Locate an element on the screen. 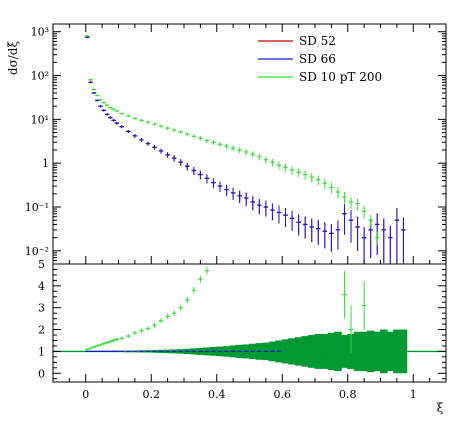  y-tick-label: 10⁻¹ is located at coordinates (37, 207).